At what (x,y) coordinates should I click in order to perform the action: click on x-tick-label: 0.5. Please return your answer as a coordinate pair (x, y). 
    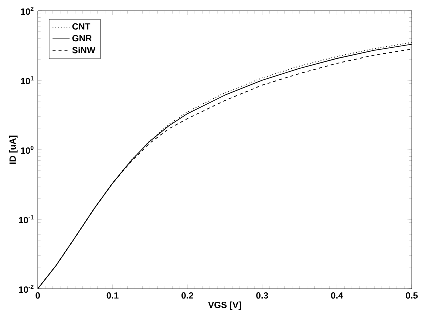
    Looking at the image, I should click on (412, 295).